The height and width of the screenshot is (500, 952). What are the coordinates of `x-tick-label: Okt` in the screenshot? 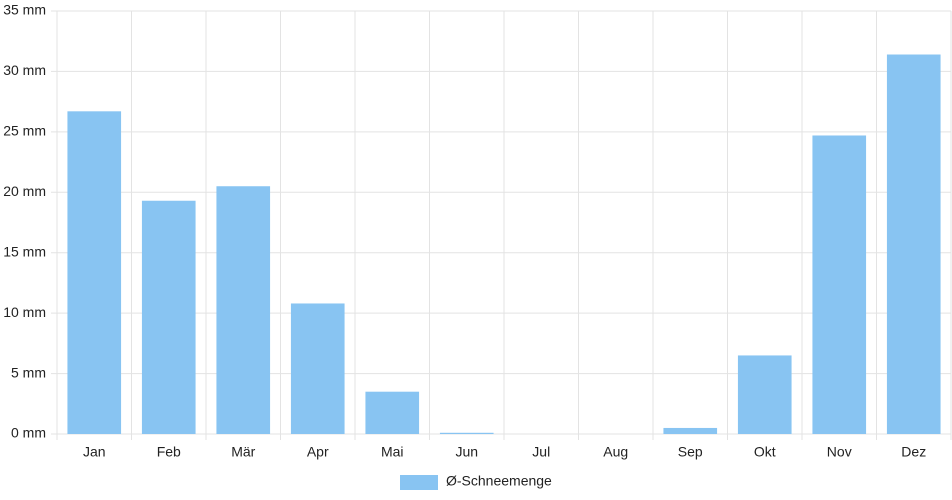 It's located at (765, 452).